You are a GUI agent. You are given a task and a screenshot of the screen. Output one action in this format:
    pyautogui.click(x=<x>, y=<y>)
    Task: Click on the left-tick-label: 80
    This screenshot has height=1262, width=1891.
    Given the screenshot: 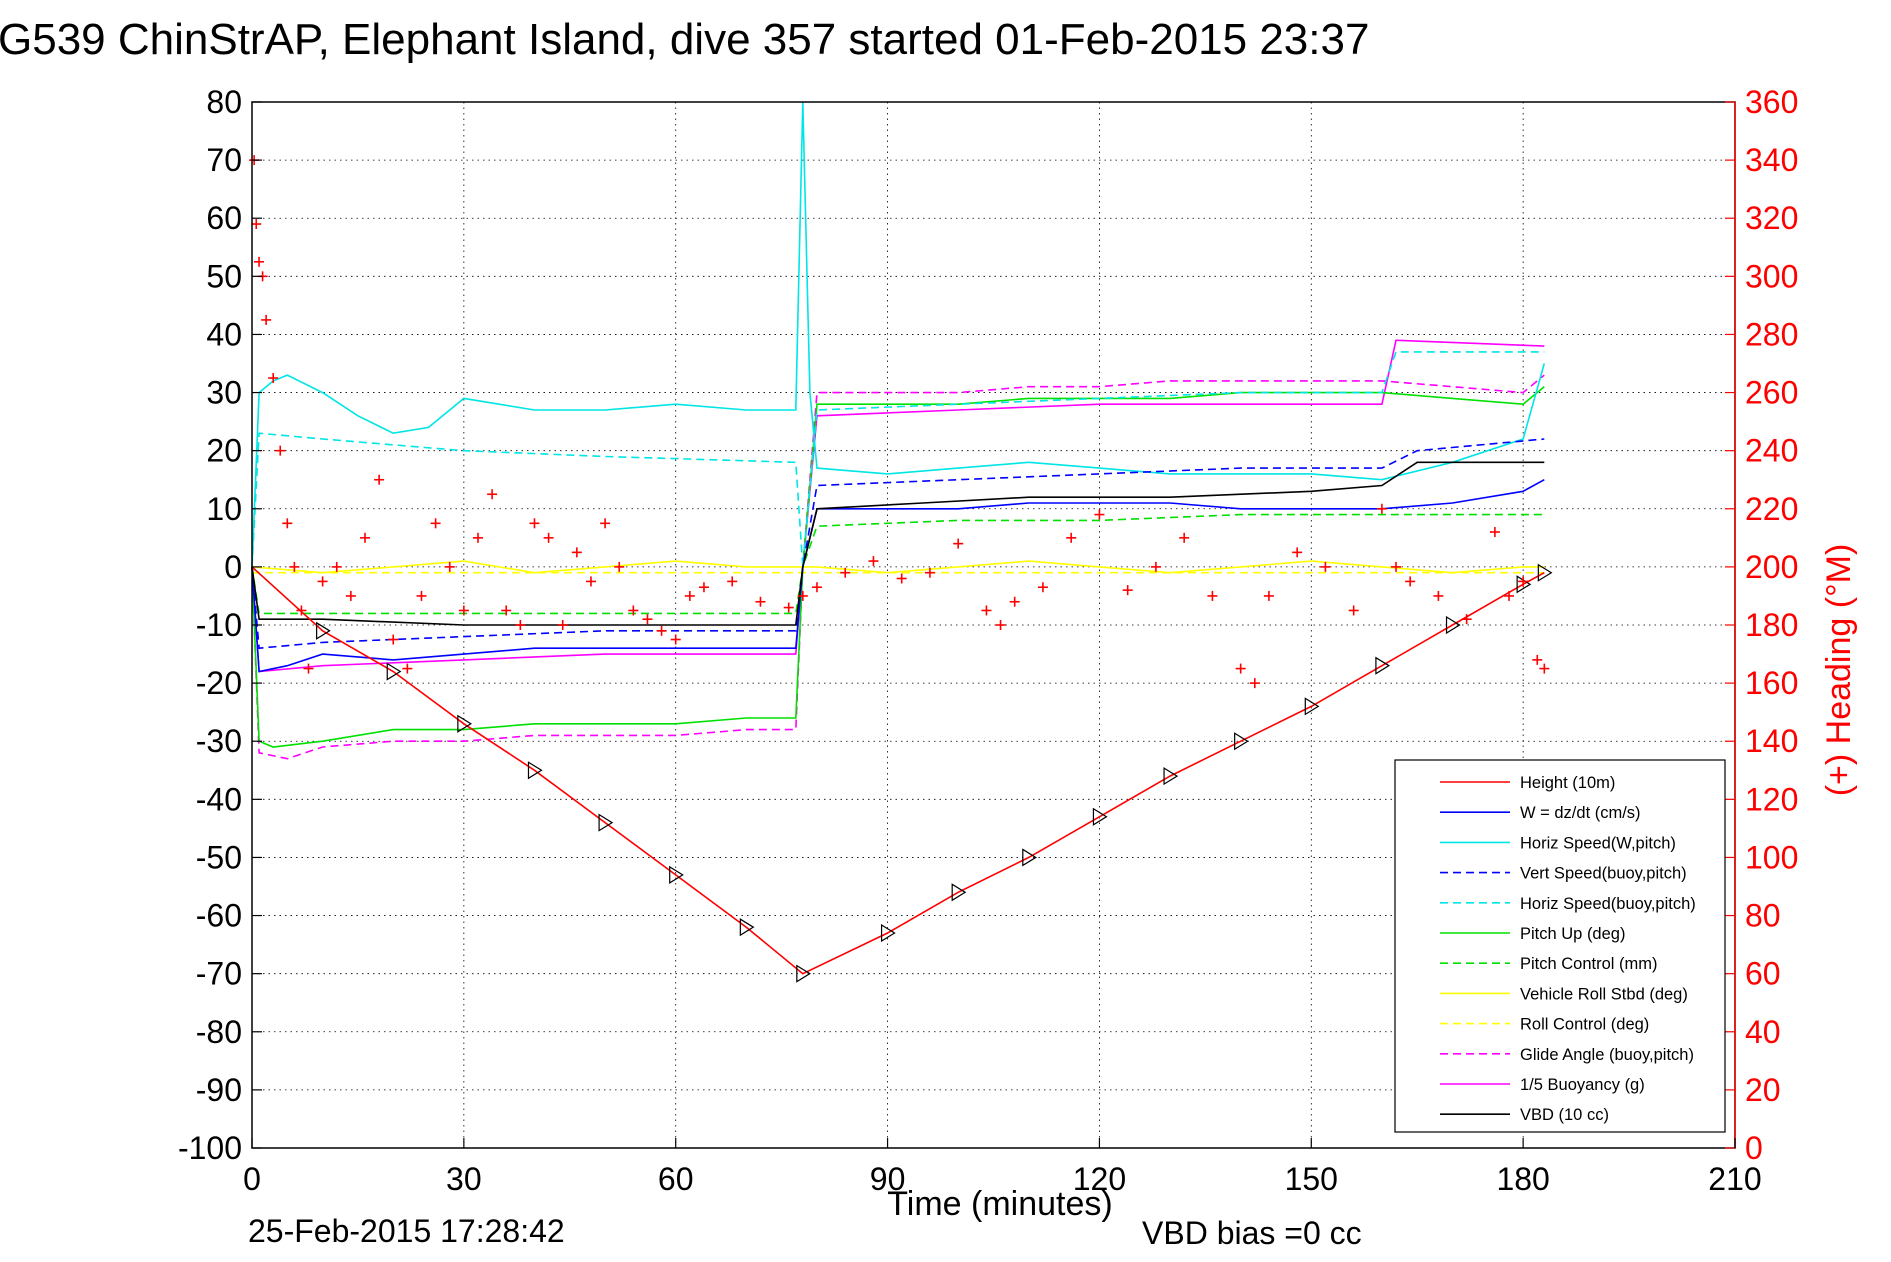 What is the action you would take?
    pyautogui.click(x=224, y=102)
    